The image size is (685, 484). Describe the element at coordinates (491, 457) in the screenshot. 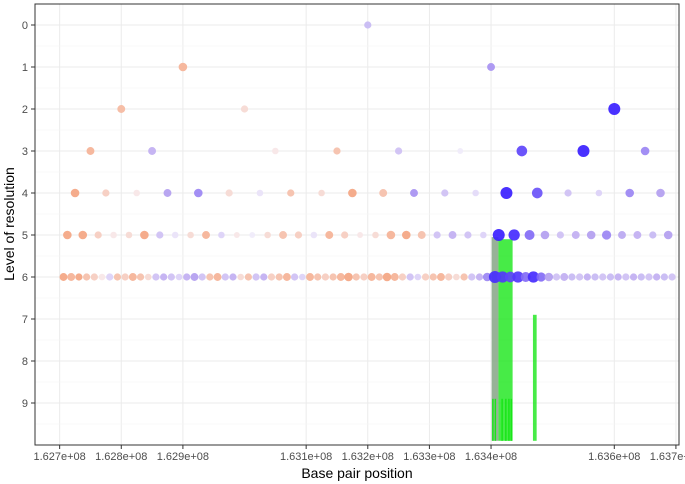

I see `x-tick-label: 1.634e+08` at that location.